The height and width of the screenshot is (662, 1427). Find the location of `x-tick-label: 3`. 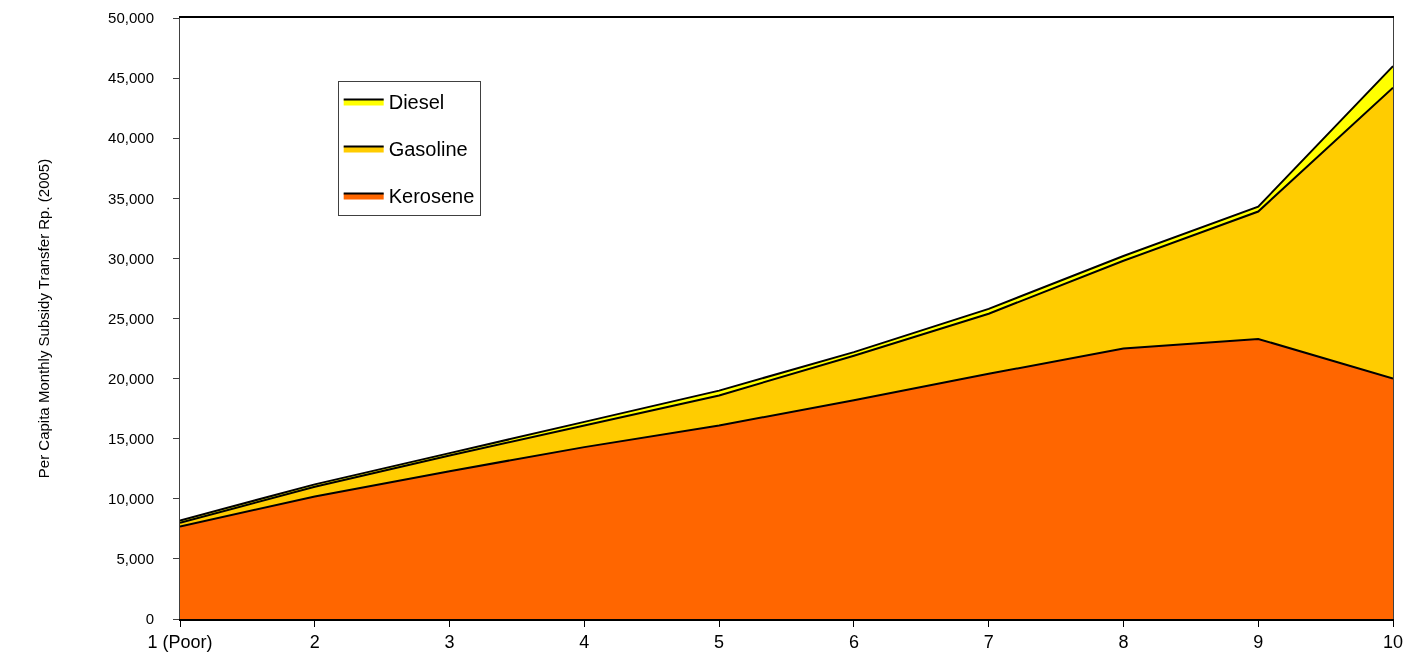

x-tick-label: 3 is located at coordinates (449, 642).